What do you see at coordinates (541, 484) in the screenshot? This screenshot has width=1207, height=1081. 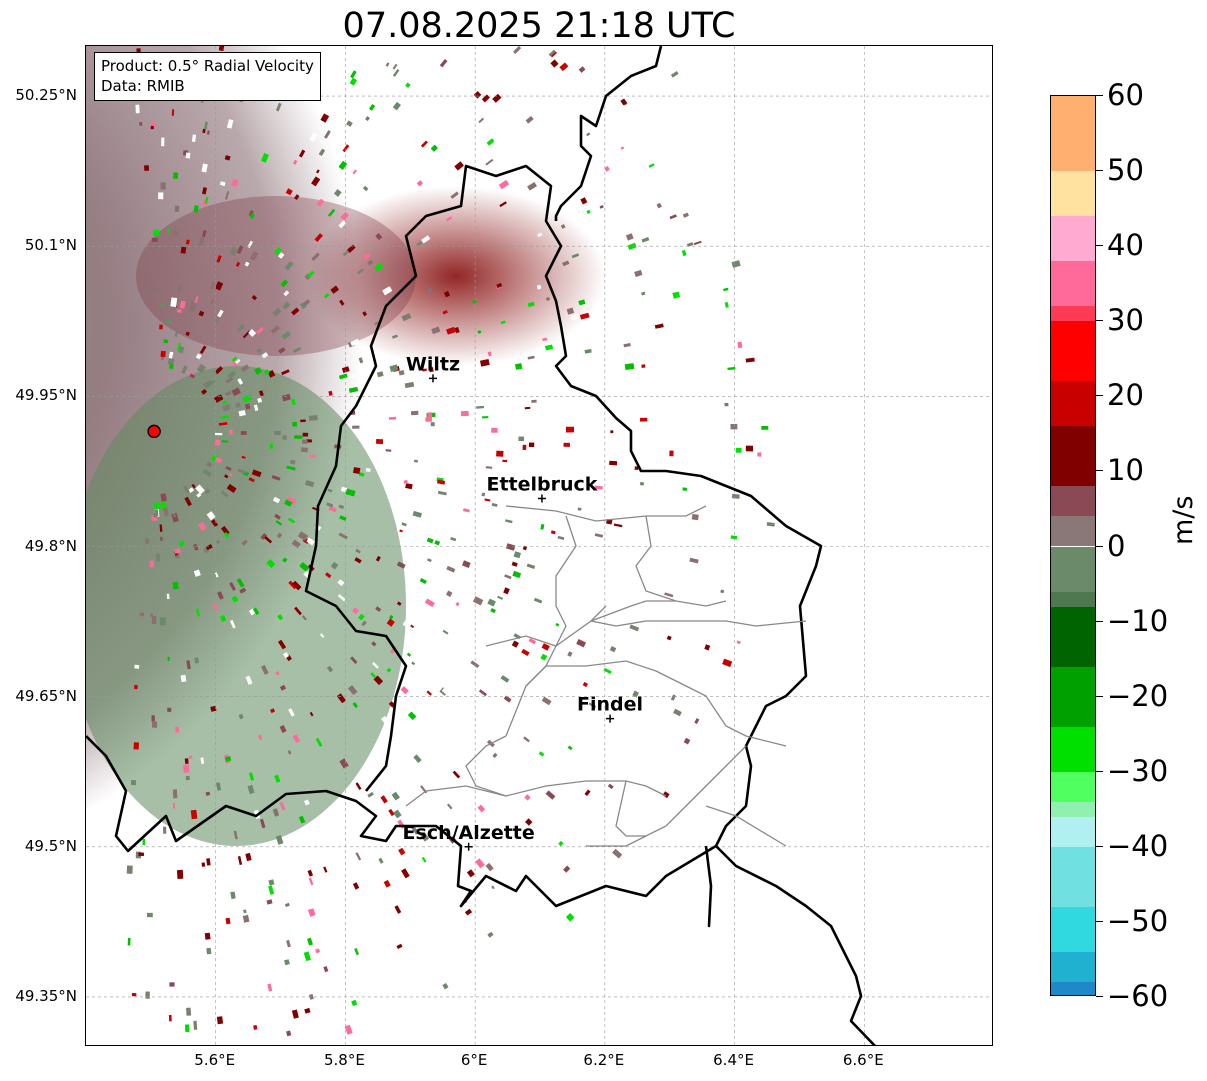 I see `city-label: Ettelbruck` at bounding box center [541, 484].